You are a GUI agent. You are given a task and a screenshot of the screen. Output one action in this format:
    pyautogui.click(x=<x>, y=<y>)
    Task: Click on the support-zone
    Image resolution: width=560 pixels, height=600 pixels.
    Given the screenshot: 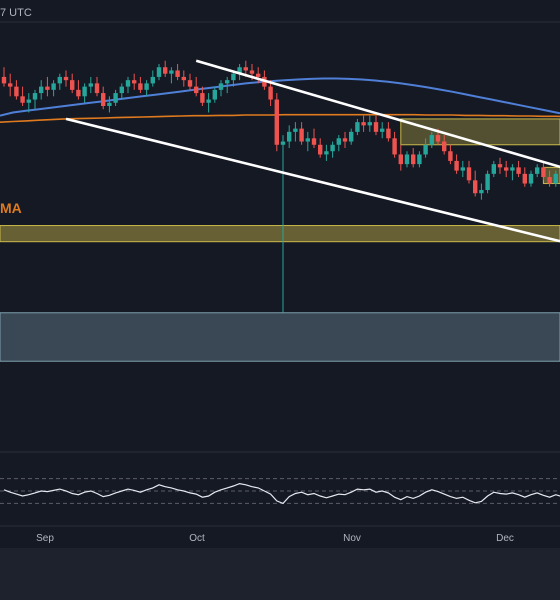 What is the action you would take?
    pyautogui.click(x=280, y=234)
    